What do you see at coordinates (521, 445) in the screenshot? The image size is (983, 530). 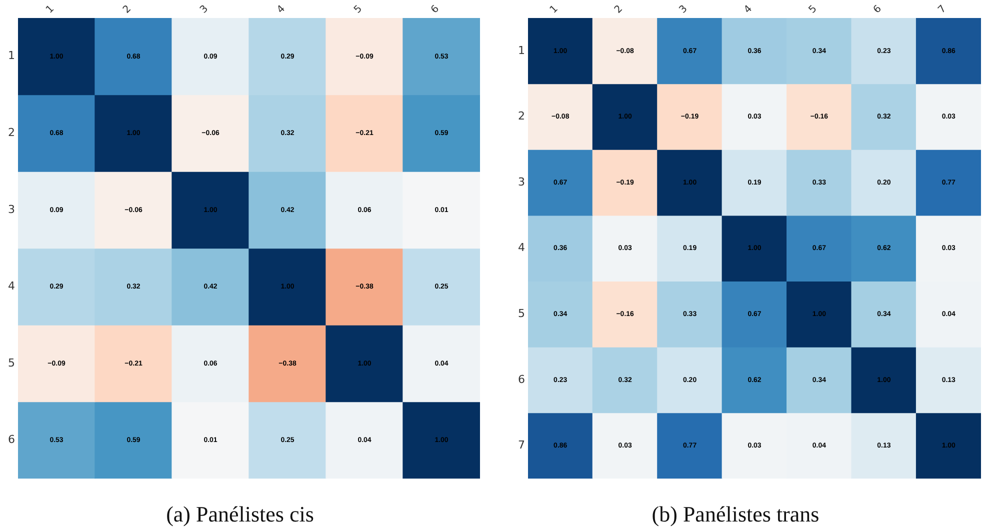 I see `y-tick-label: 7` at bounding box center [521, 445].